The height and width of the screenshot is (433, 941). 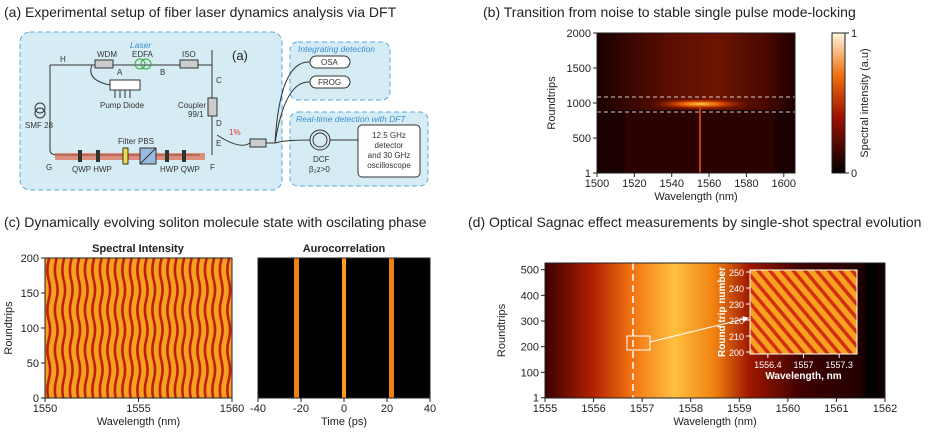 What do you see at coordinates (49, 167) in the screenshot?
I see `label: G` at bounding box center [49, 167].